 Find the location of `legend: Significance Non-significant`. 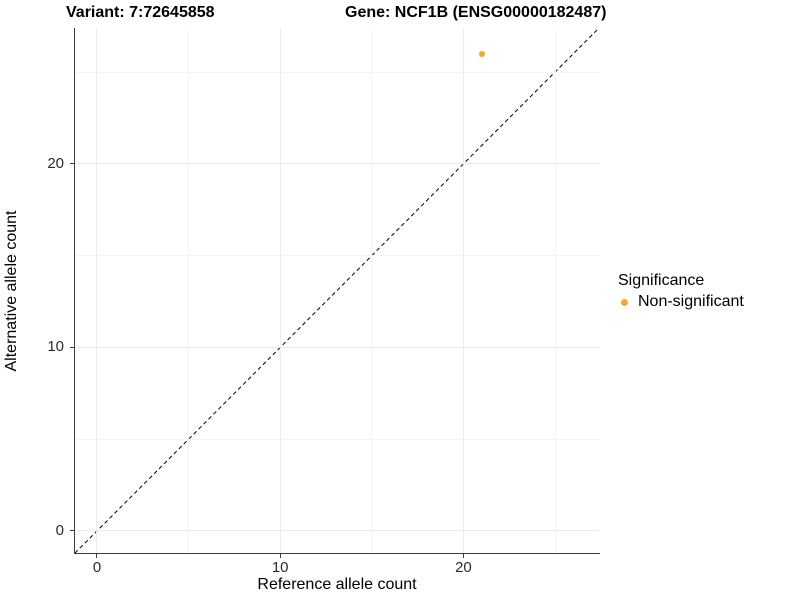

legend: Significance Non-significant is located at coordinates (680, 291).